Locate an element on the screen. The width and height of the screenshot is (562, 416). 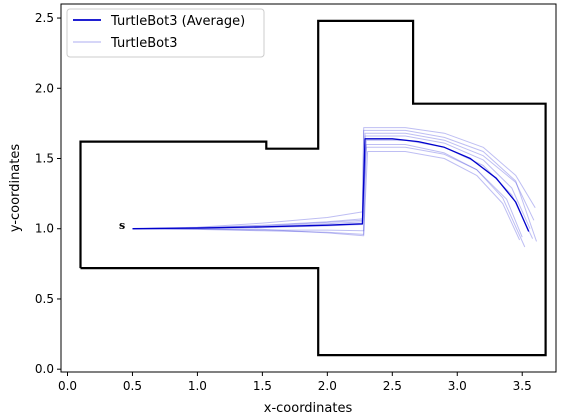
x-tick-label: 1.0 is located at coordinates (197, 386).